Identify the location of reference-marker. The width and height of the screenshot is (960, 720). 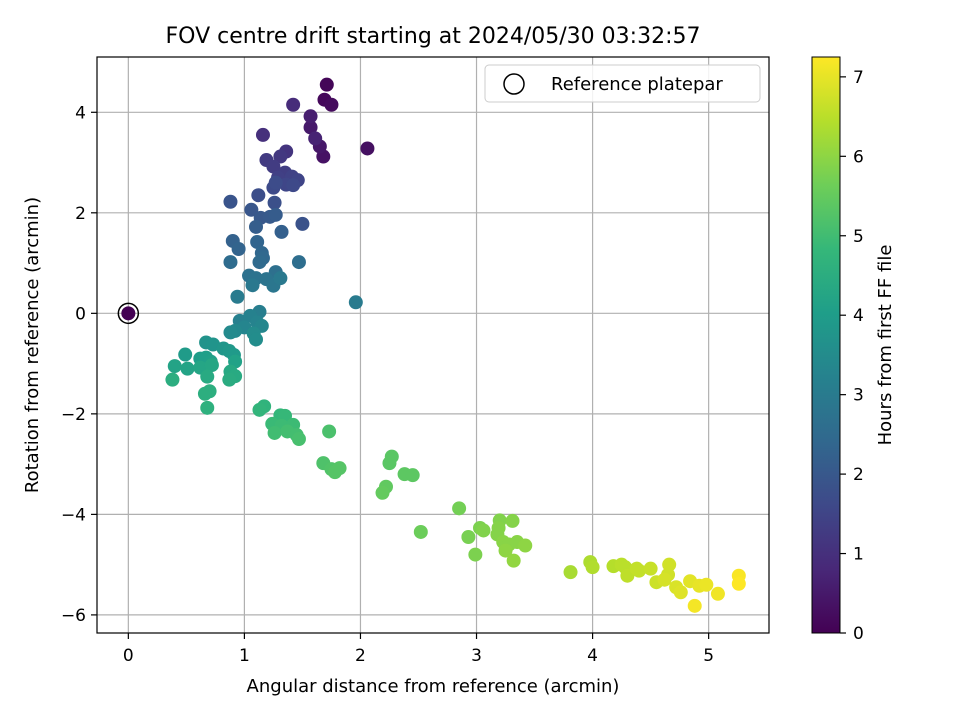
(128, 313).